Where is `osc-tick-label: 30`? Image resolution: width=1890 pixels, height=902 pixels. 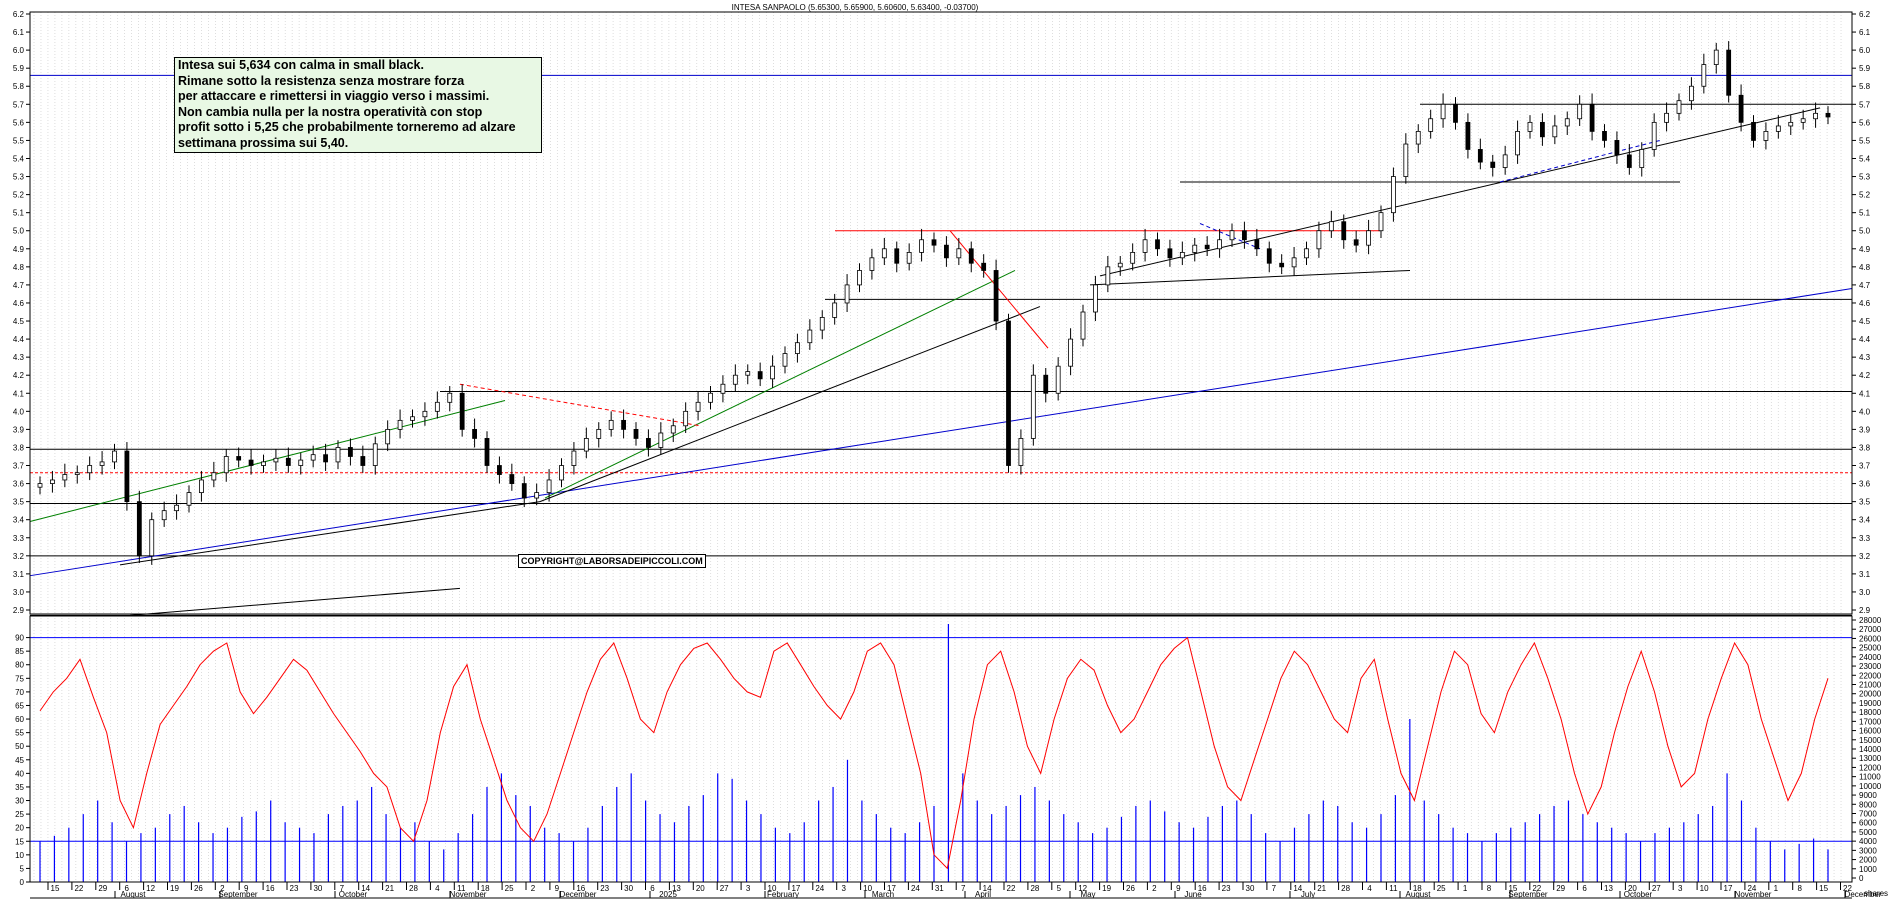 osc-tick-label: 30 is located at coordinates (19, 801).